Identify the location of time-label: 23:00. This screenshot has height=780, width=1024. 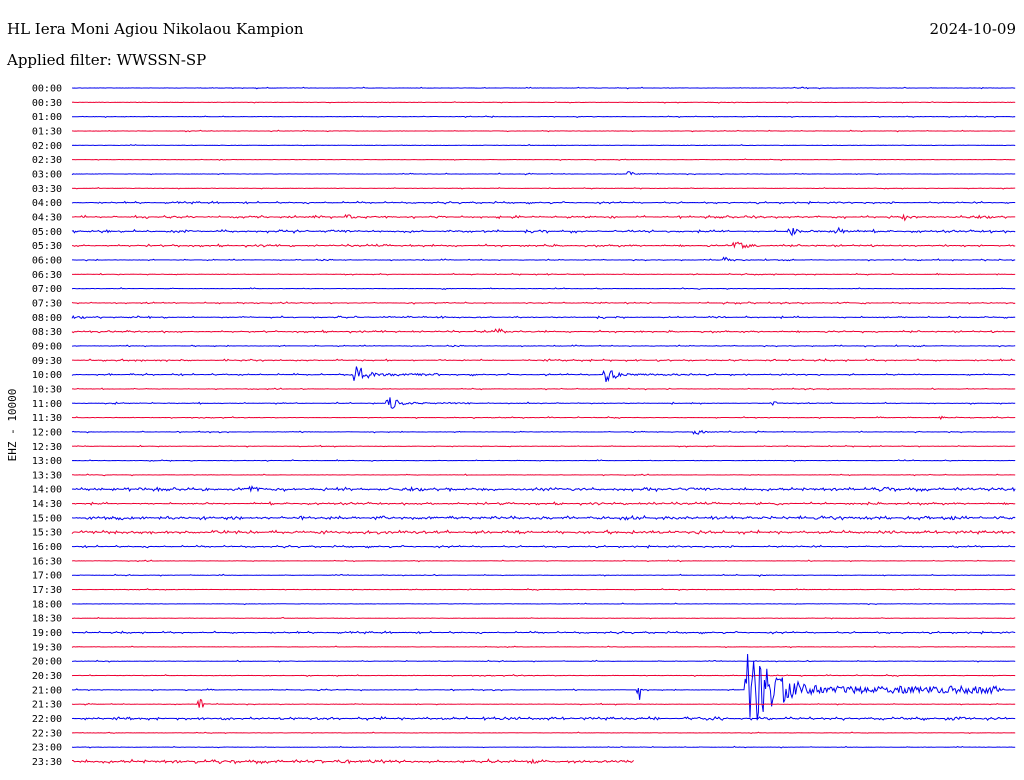
(47, 748).